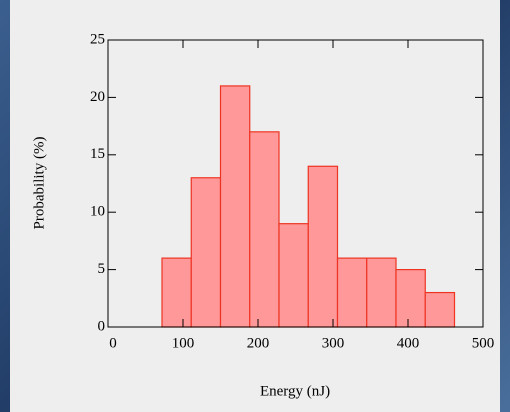  What do you see at coordinates (102, 269) in the screenshot?
I see `y-tick-label: 5` at bounding box center [102, 269].